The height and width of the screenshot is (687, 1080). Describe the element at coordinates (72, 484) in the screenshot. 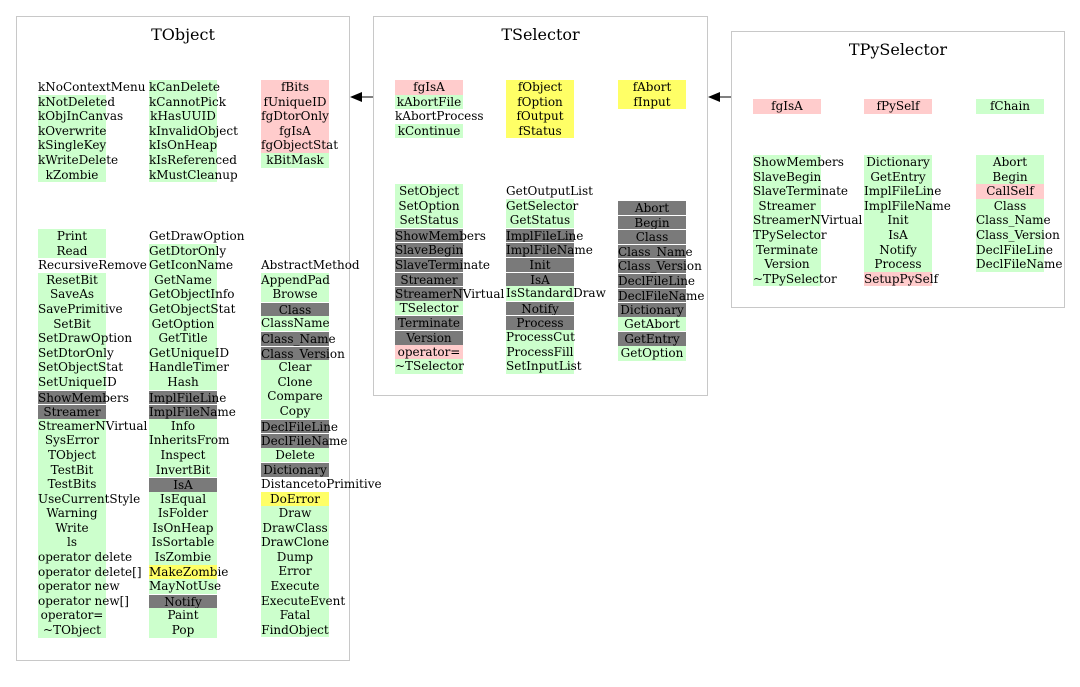

I see `member-cell: TestBits` at that location.